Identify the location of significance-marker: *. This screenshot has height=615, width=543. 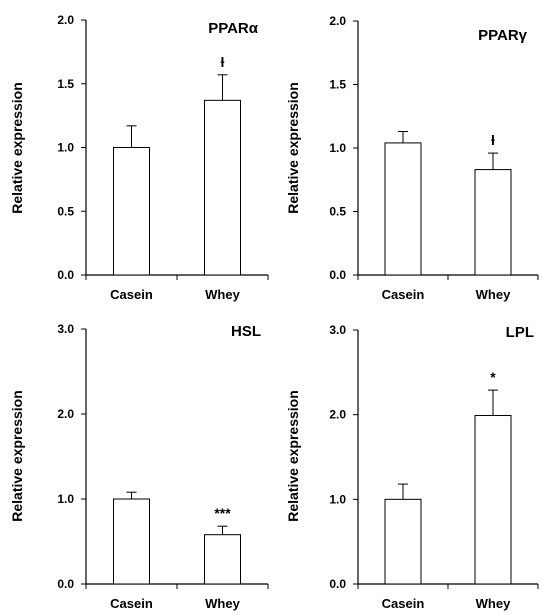
(493, 377).